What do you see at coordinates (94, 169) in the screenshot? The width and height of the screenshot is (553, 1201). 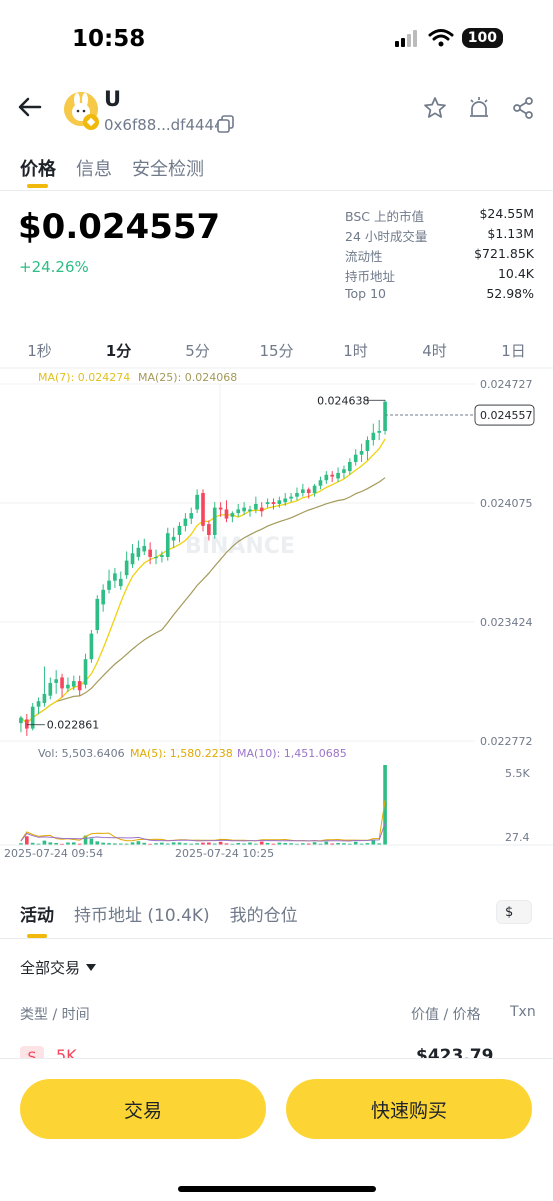 I see `tab-info: 信息` at bounding box center [94, 169].